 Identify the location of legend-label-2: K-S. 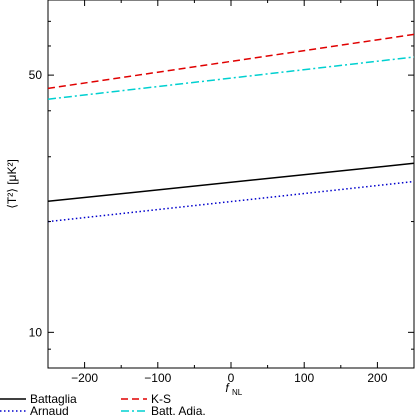
(161, 399).